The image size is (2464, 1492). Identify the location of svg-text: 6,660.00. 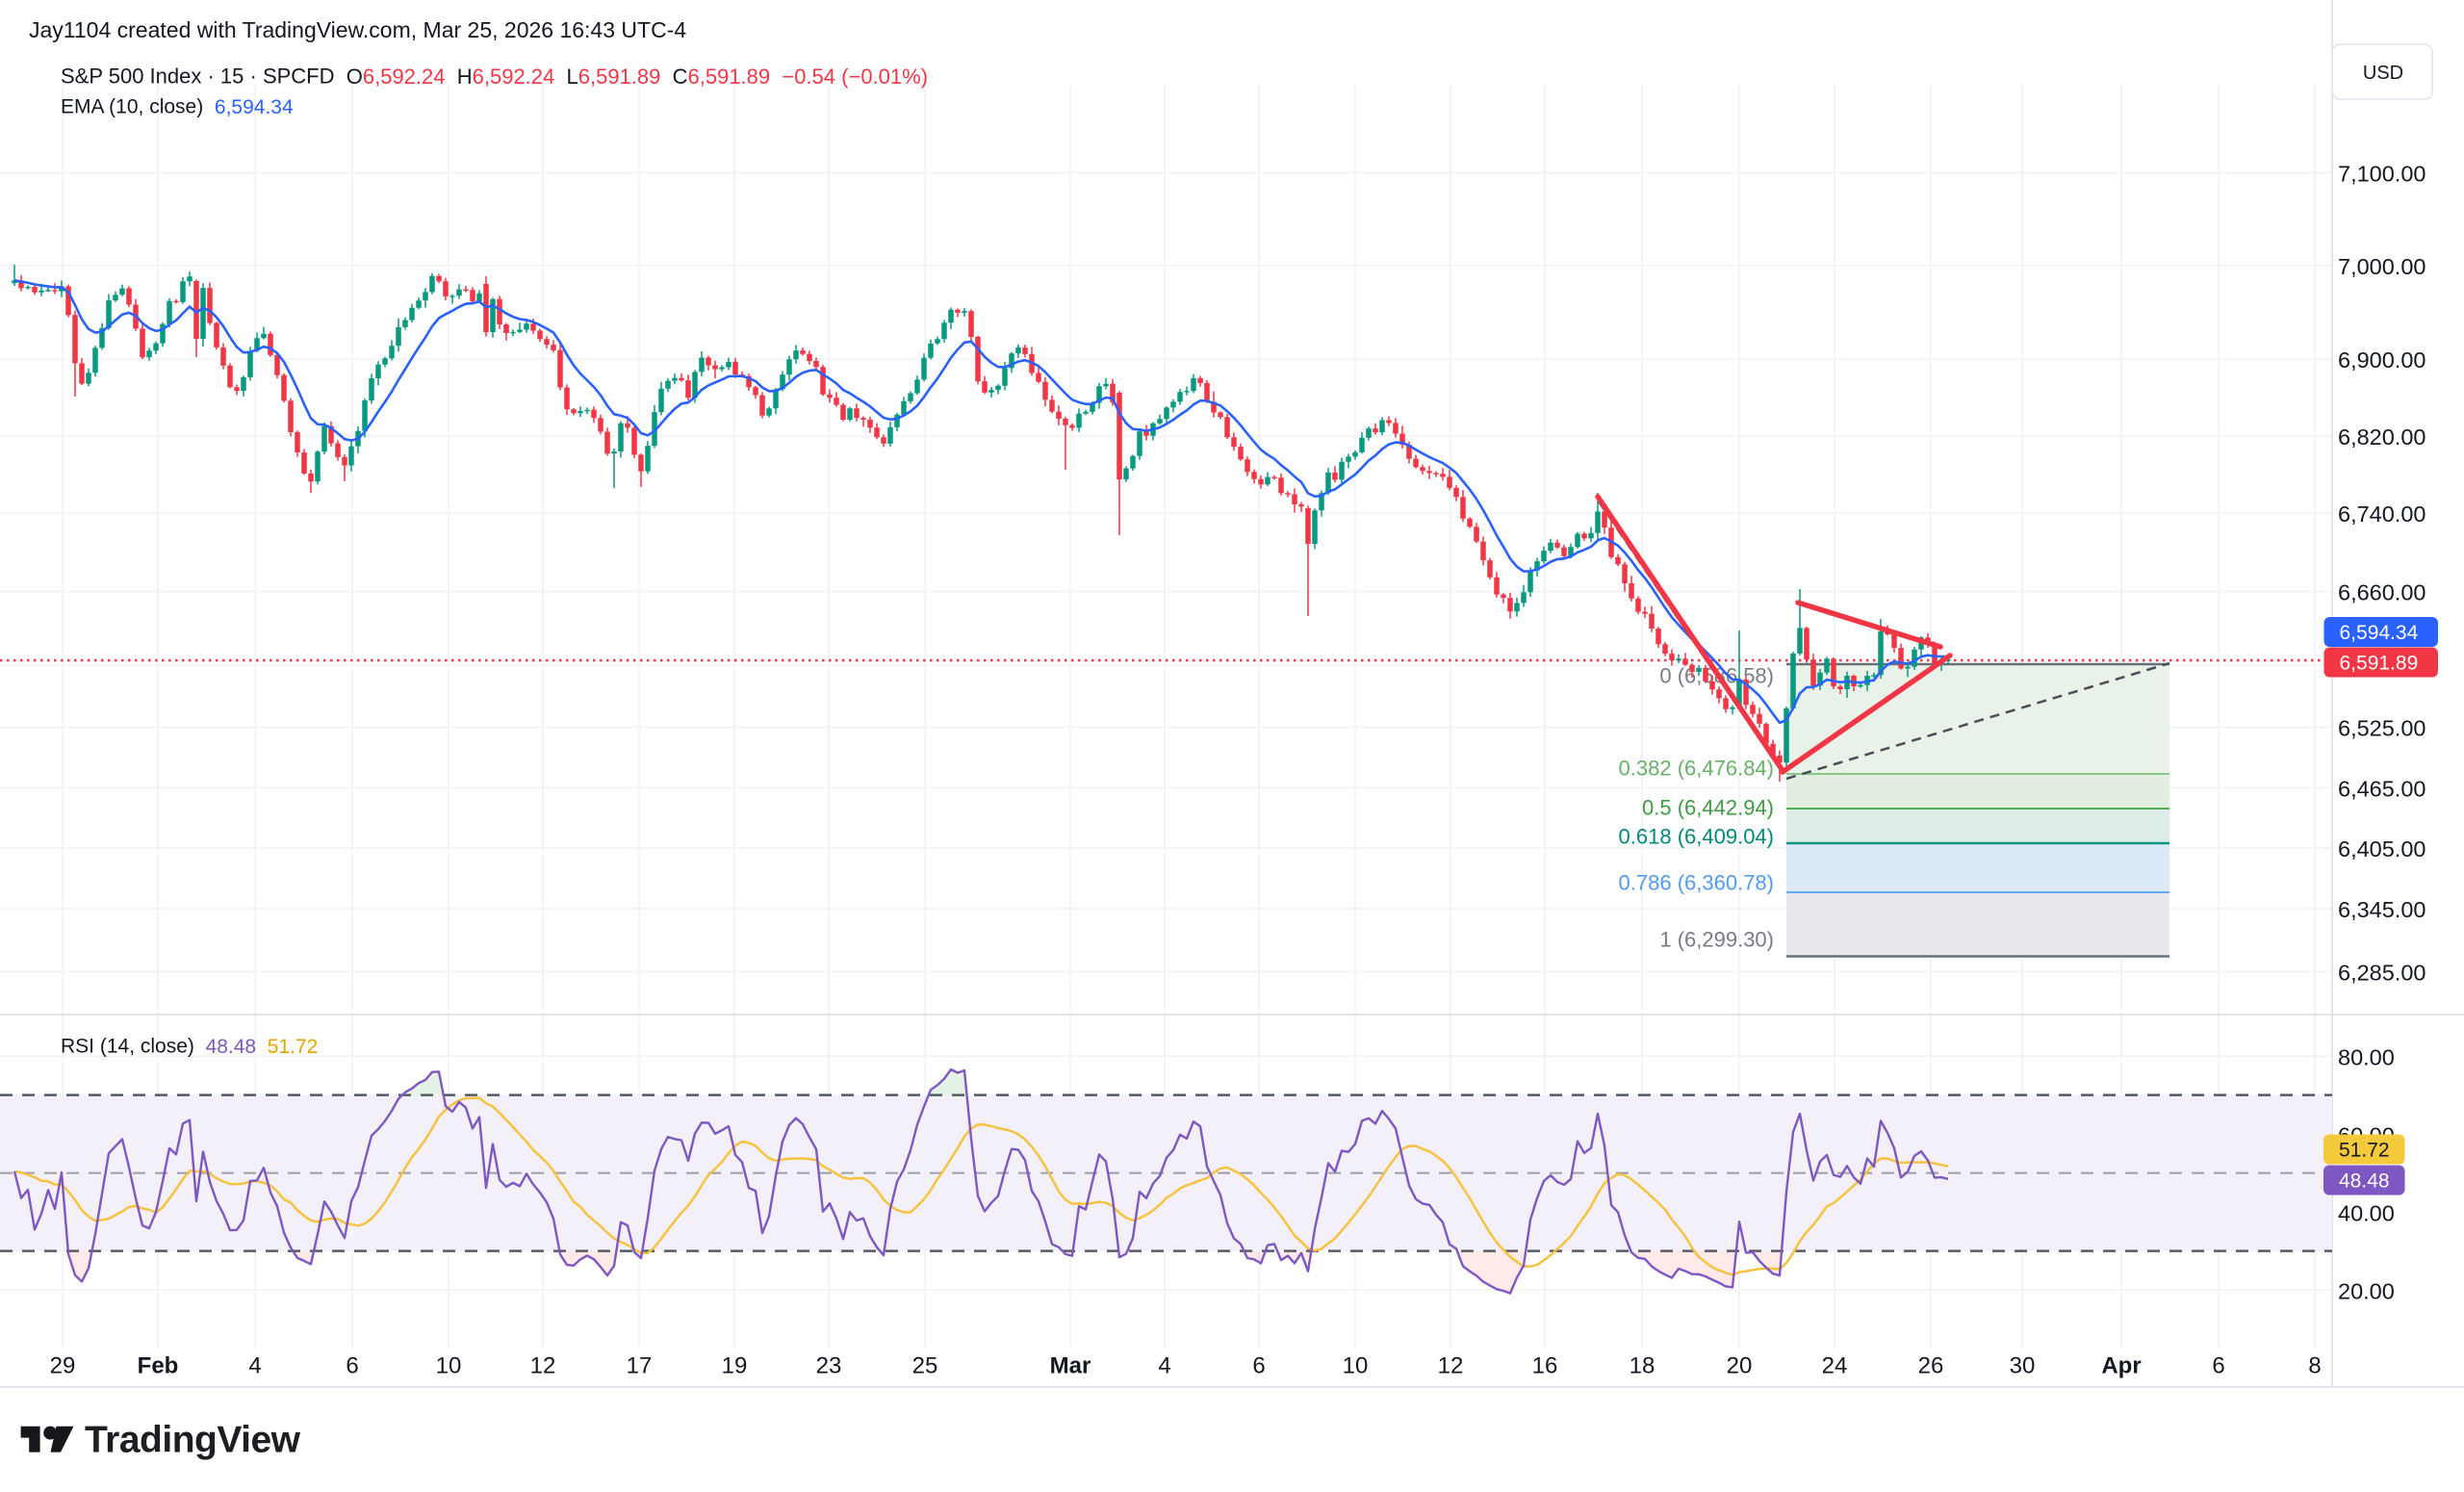
(2382, 592).